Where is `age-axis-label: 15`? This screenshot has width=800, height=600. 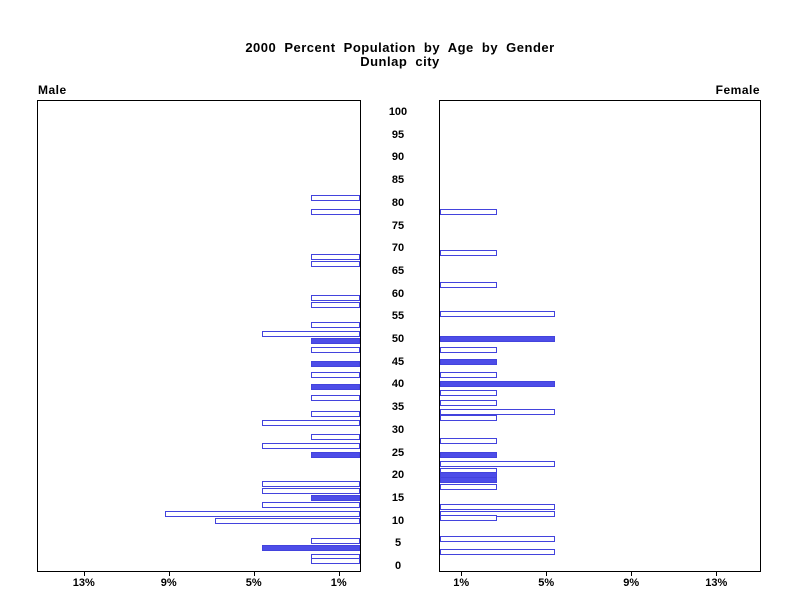 age-axis-label: 15 is located at coordinates (398, 497).